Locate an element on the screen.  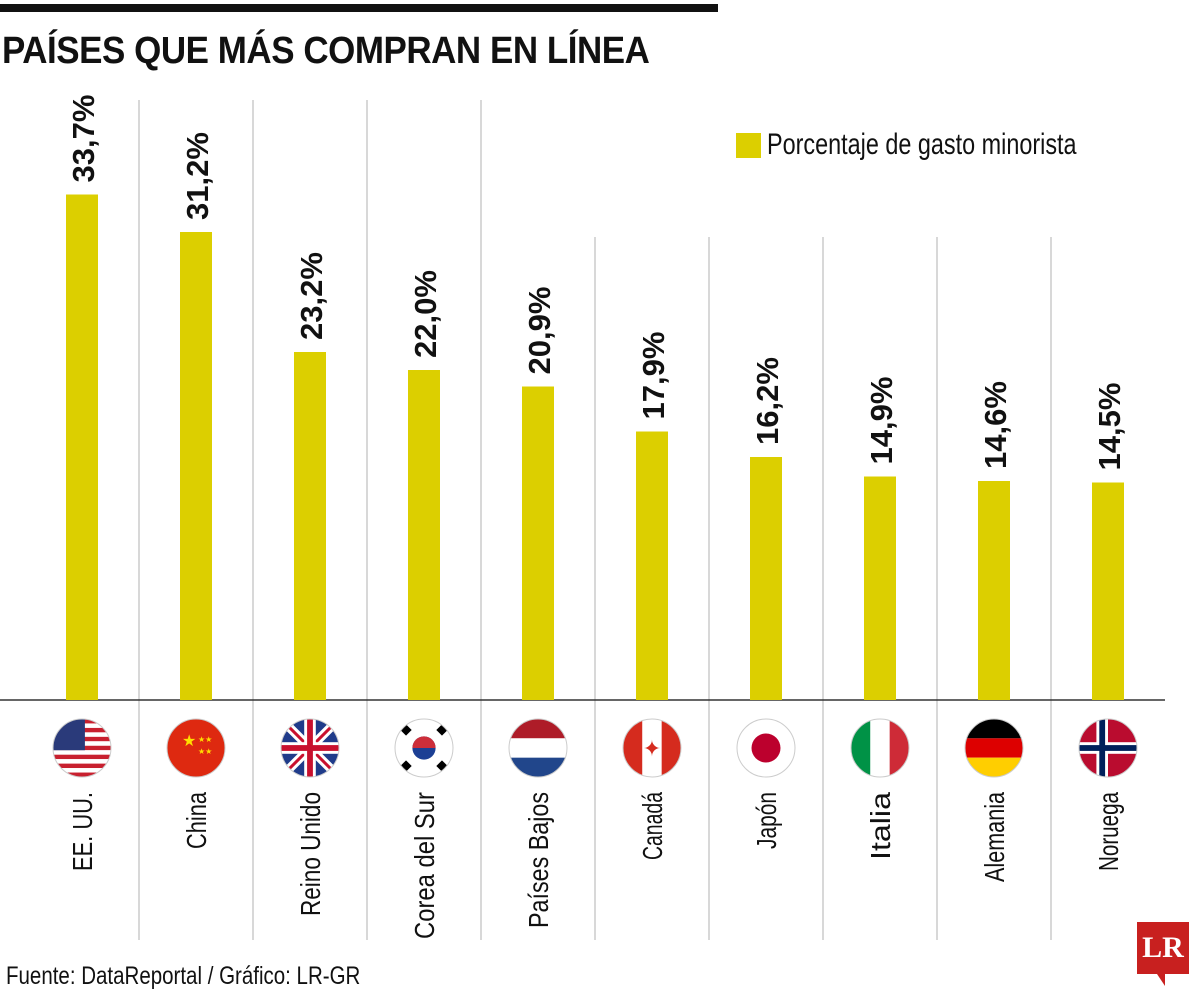
bar-group: 17,9% ✦ Canadá is located at coordinates (652, 596).